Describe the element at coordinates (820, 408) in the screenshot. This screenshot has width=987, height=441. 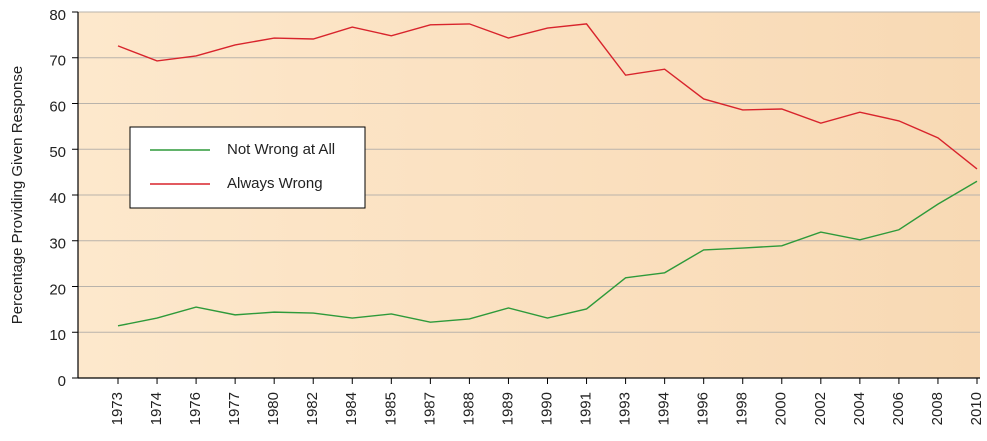
I see `x-tick-label: 2002` at that location.